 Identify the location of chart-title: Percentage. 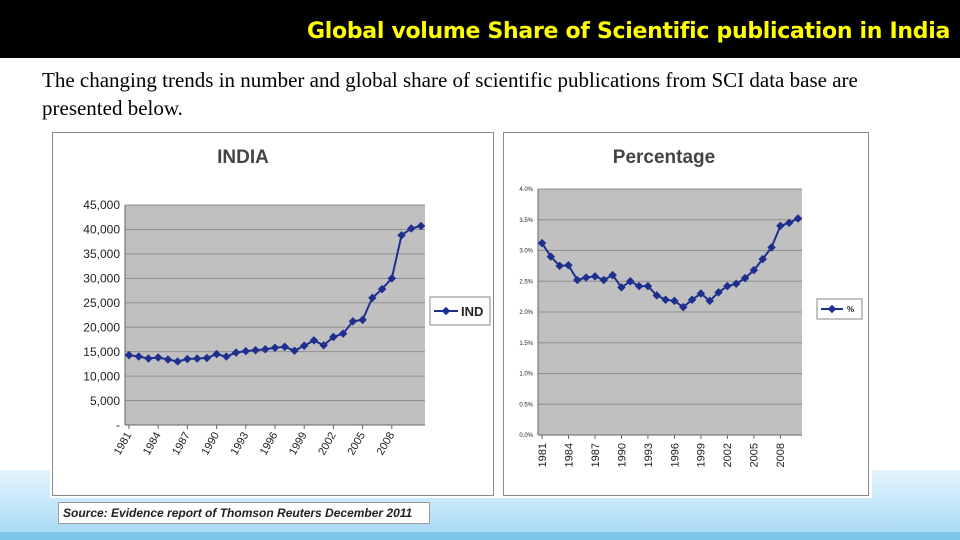
(664, 157).